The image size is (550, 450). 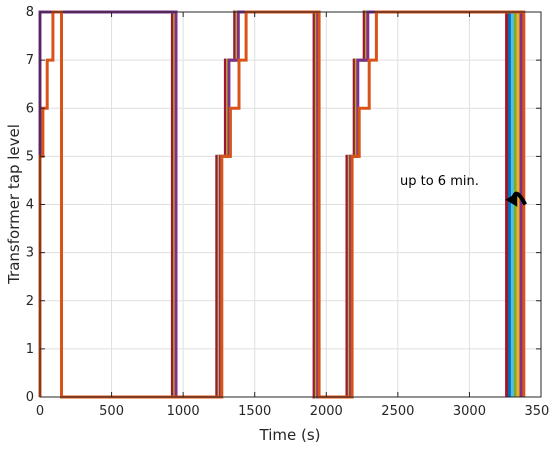 What do you see at coordinates (30, 397) in the screenshot?
I see `y-tick-label: 0` at bounding box center [30, 397].